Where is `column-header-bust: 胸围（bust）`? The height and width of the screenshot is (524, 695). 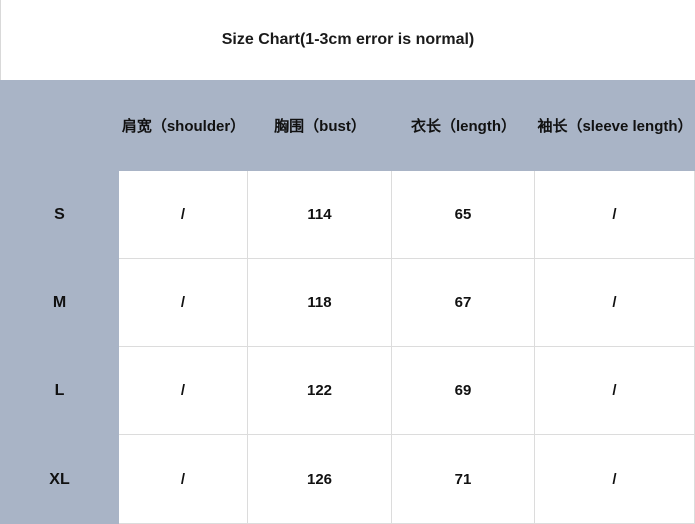
column-header-bust: 胸围（bust） is located at coordinates (320, 126).